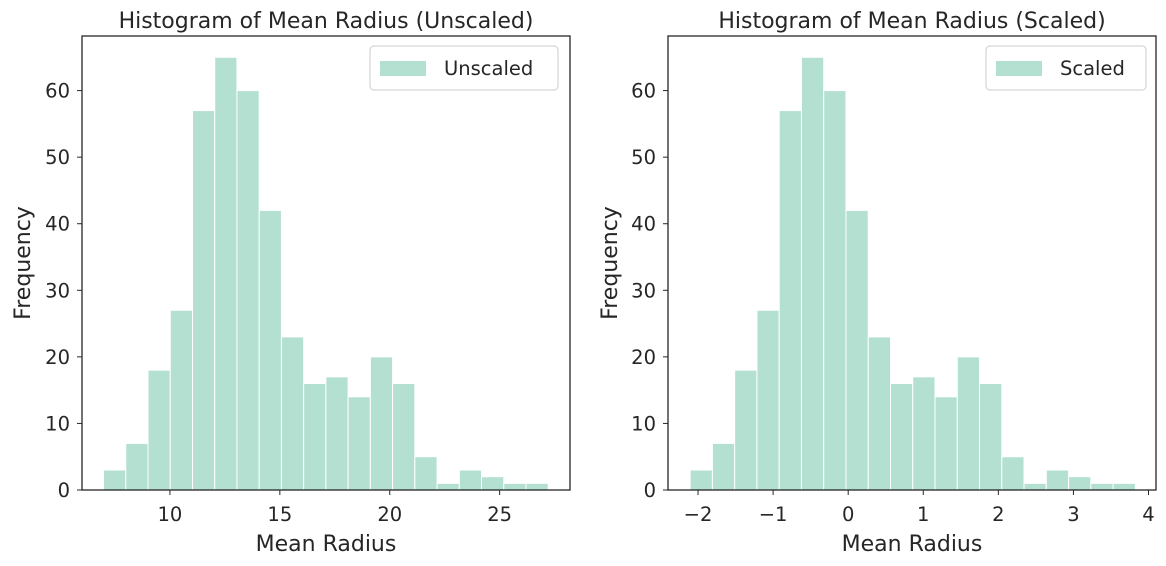 The image size is (1166, 566). Describe the element at coordinates (170, 514) in the screenshot. I see `x-tick-label: 10` at that location.